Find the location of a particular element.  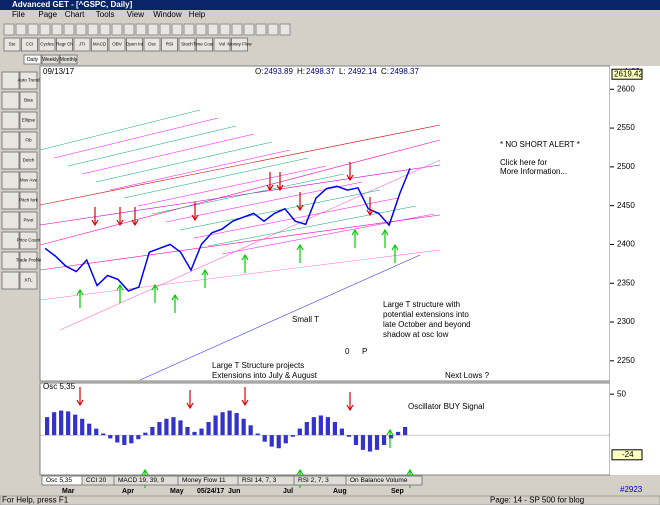

indicator-tab-label: Money Flow 11 is located at coordinates (204, 480).